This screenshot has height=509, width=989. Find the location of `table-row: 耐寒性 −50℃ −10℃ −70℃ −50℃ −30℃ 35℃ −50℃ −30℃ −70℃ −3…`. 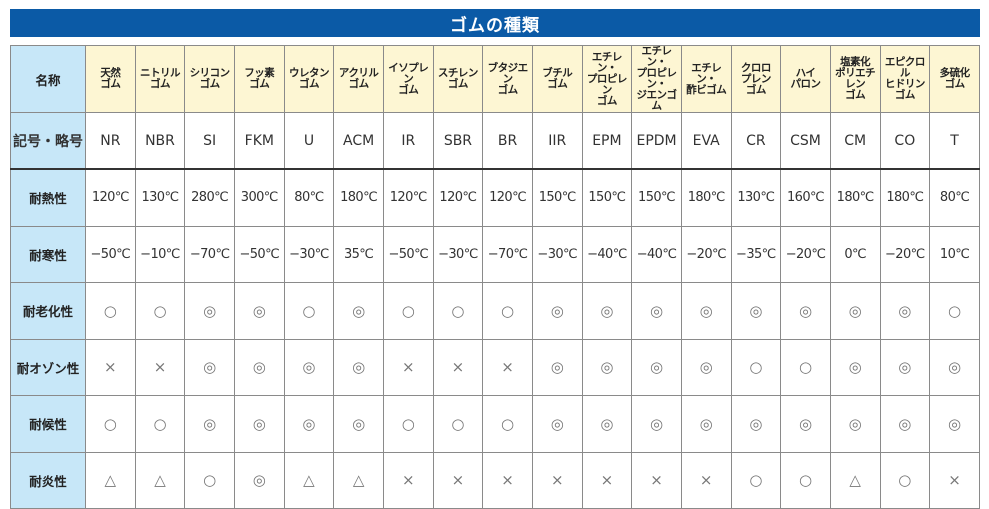

table-row: 耐寒性 −50℃ −10℃ −70℃ −50℃ −30℃ 35℃ −50℃ −30℃ −70℃ −3… is located at coordinates (495, 254).